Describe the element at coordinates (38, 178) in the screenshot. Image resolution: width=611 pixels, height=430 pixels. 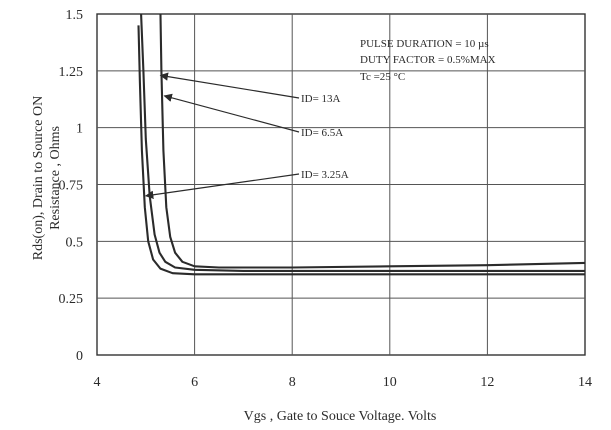
I see `y-axis-title-line-1: Rds(on), Drain to Source ON` at that location.